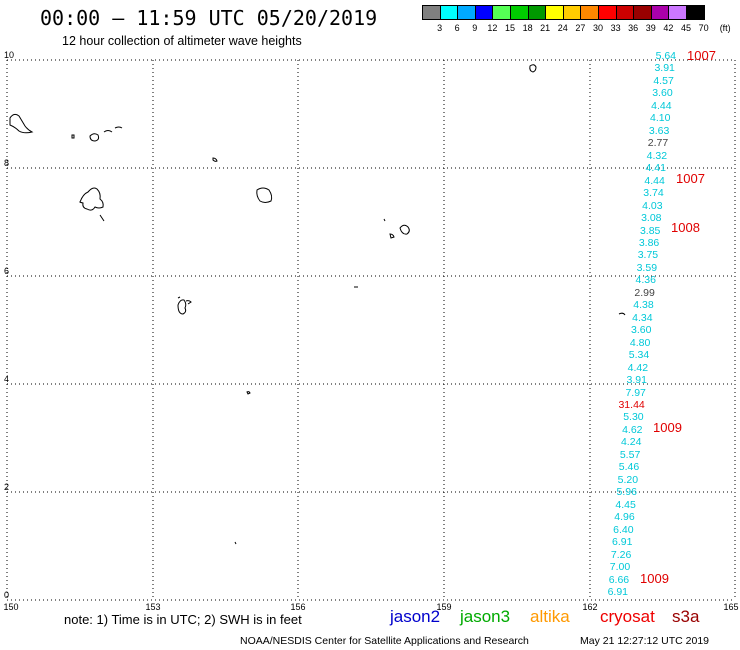 Image resolution: width=740 pixels, height=650 pixels. I want to click on latitude-label: 4, so click(7, 379).